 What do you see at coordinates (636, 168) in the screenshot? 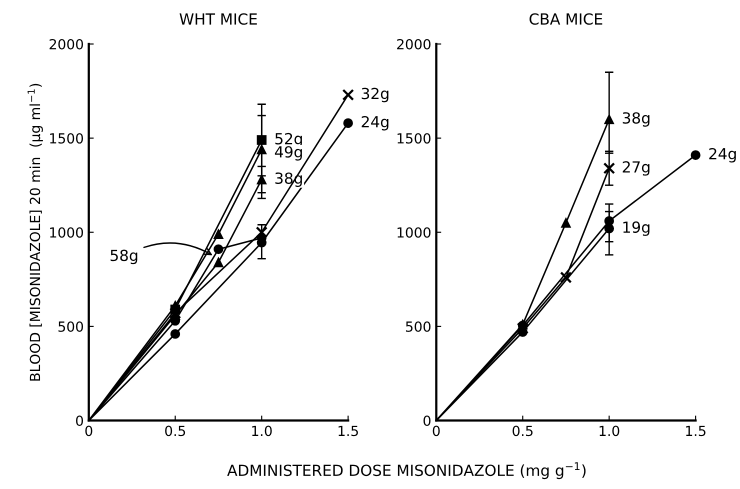
I see `series-label: 27g` at bounding box center [636, 168].